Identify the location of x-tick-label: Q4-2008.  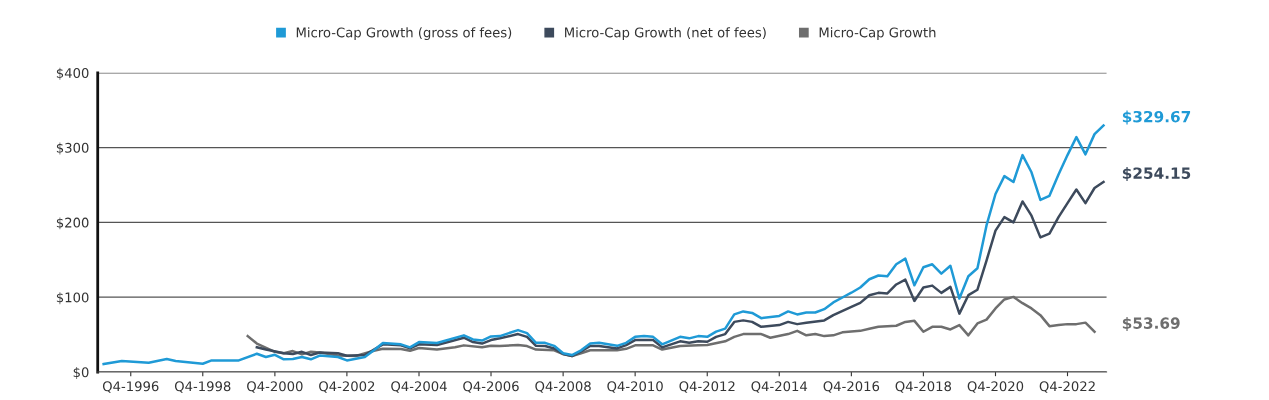
(563, 387).